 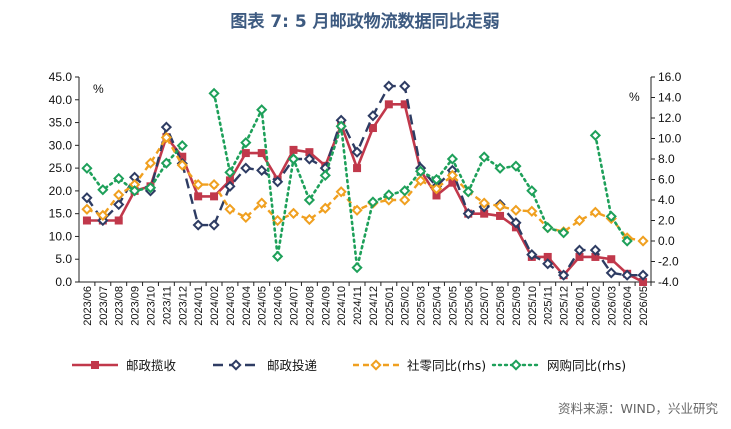 I want to click on x-tick-label: 2024/04, so click(x=247, y=306).